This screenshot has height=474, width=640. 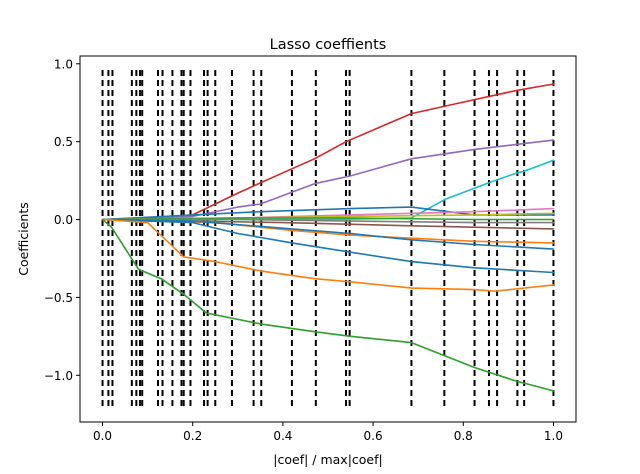 What do you see at coordinates (328, 432) in the screenshot?
I see `x-axis-ticks: 0.0 0.2 0.4 0.6 0.8 1.0` at bounding box center [328, 432].